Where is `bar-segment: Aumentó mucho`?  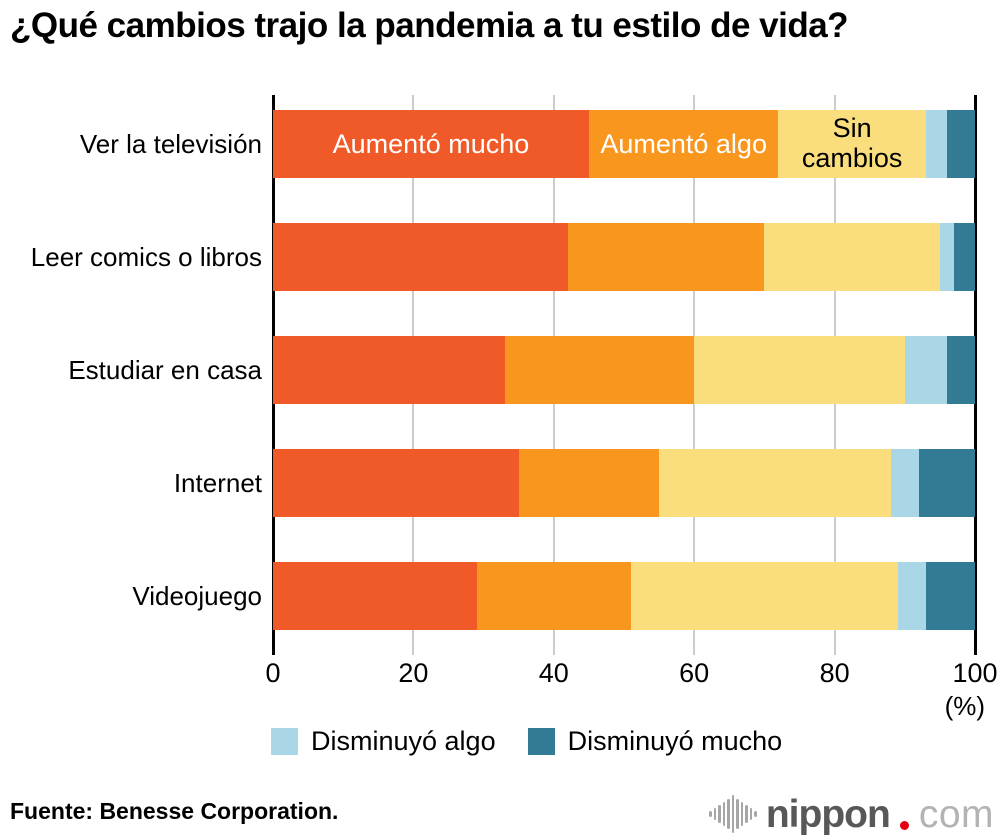
bar-segment: Aumentó mucho is located at coordinates (431, 144).